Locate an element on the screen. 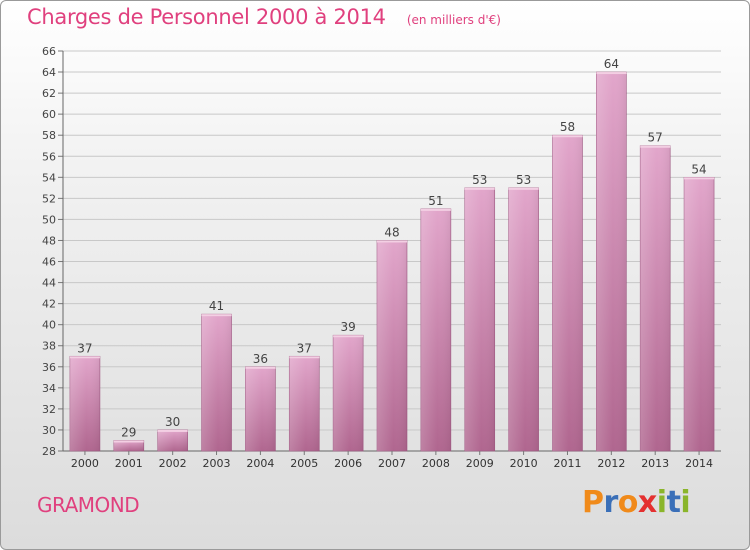 The image size is (750, 550). y-tick-label: 54 is located at coordinates (49, 177).